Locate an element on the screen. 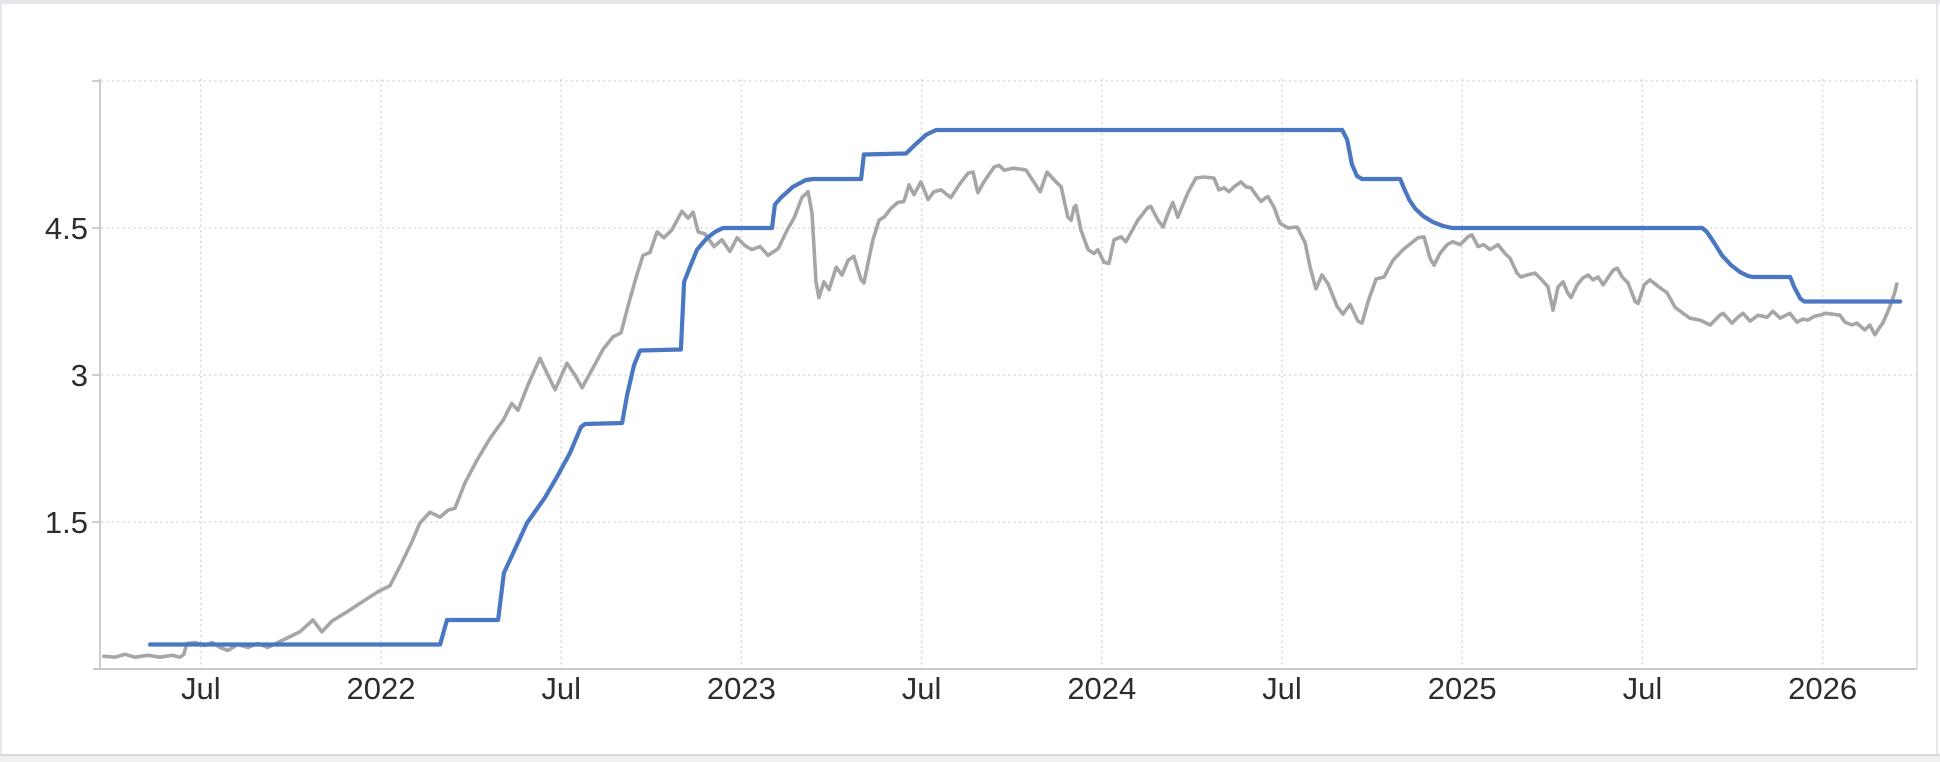 The width and height of the screenshot is (1940, 762). page-bottom-strip is located at coordinates (970, 759).